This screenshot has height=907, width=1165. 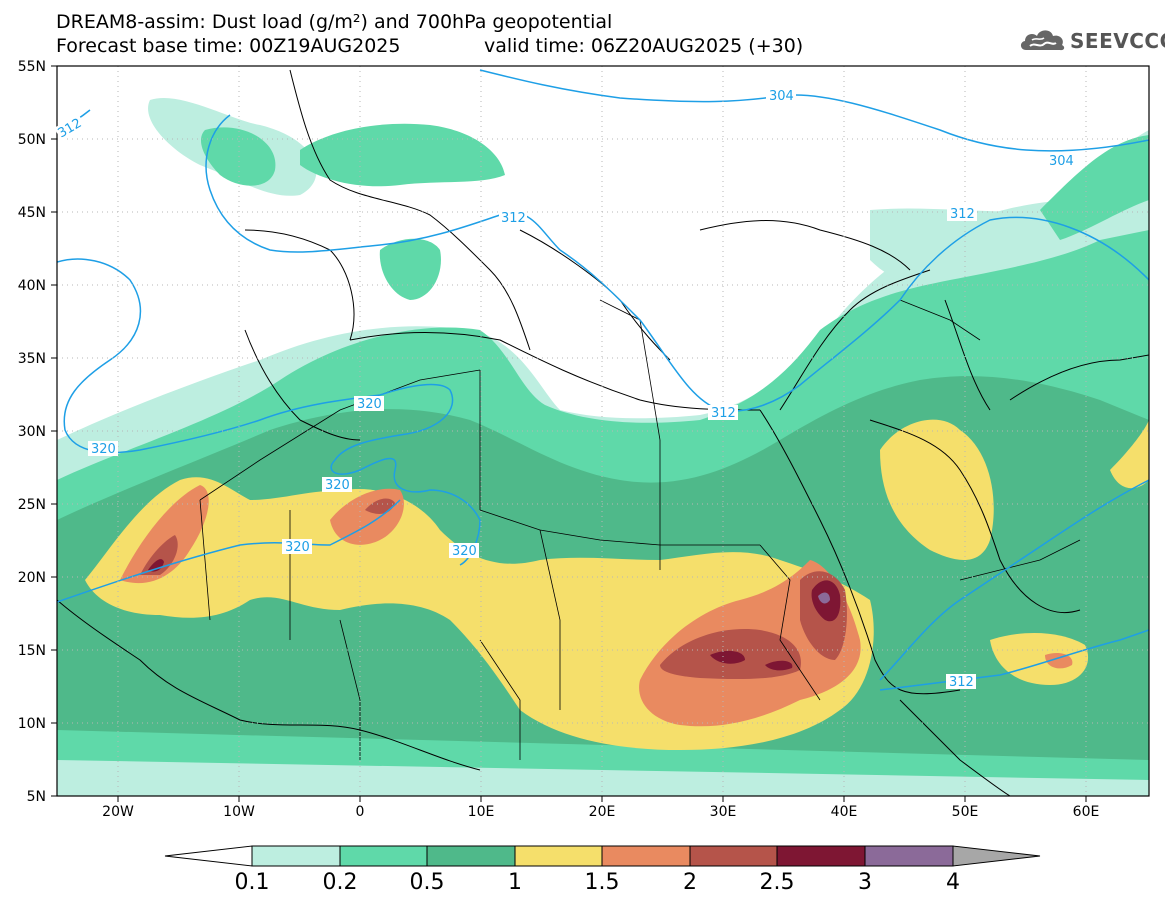 I want to click on seevccc-logo: SEEVCCC, so click(x=1091, y=40).